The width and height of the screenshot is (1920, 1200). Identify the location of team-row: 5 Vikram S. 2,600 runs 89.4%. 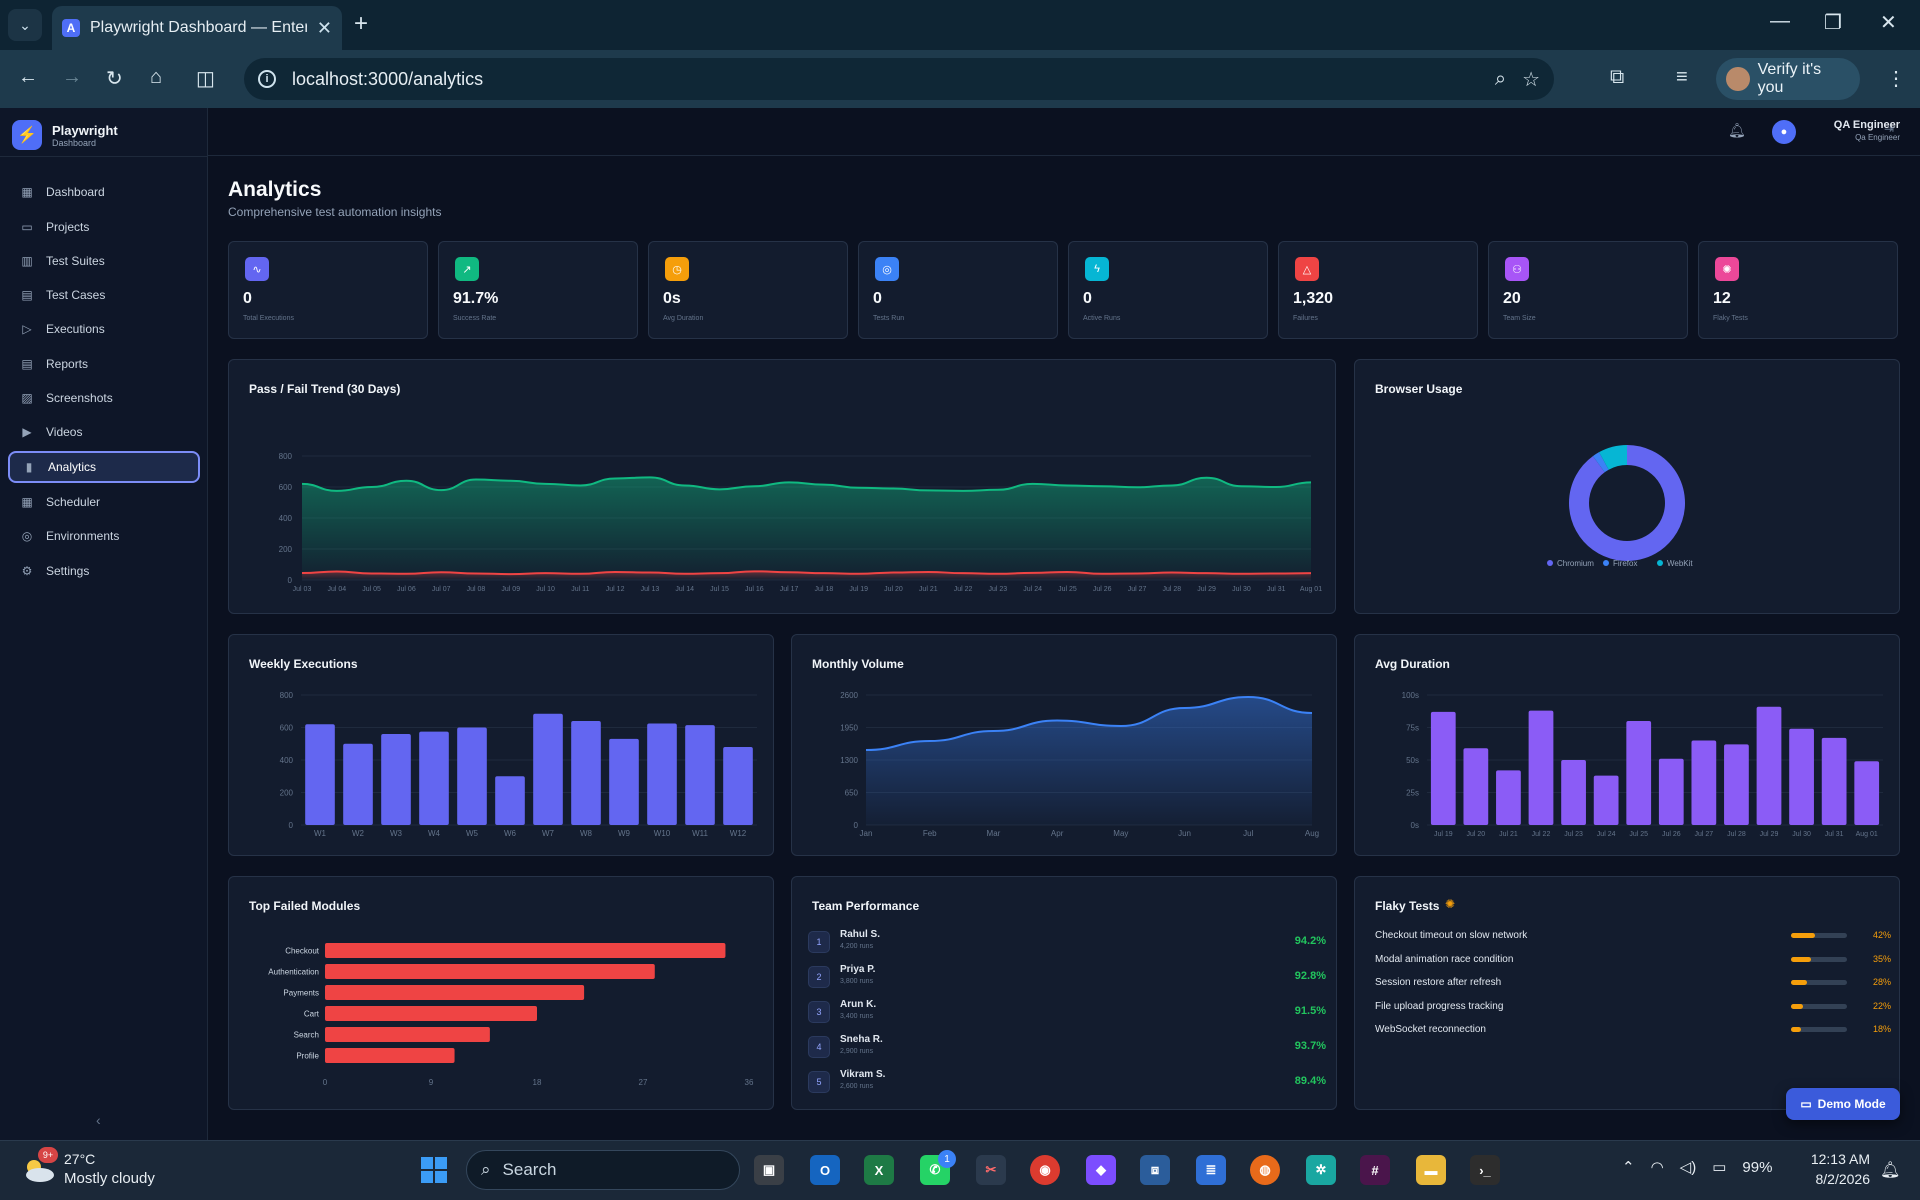
(1067, 1083).